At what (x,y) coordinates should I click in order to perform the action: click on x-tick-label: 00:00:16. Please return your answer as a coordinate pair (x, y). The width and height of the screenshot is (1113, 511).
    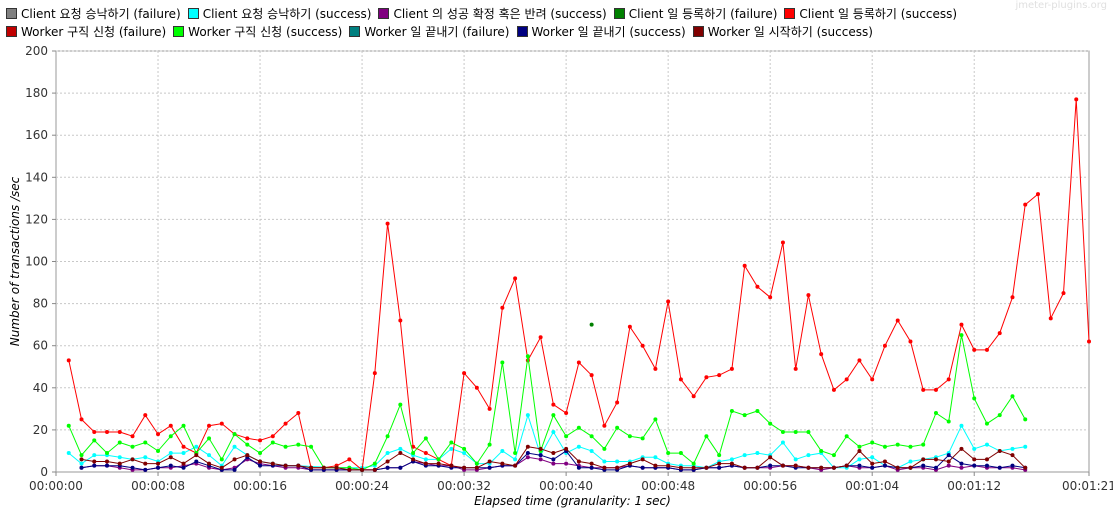
    Looking at the image, I should click on (260, 486).